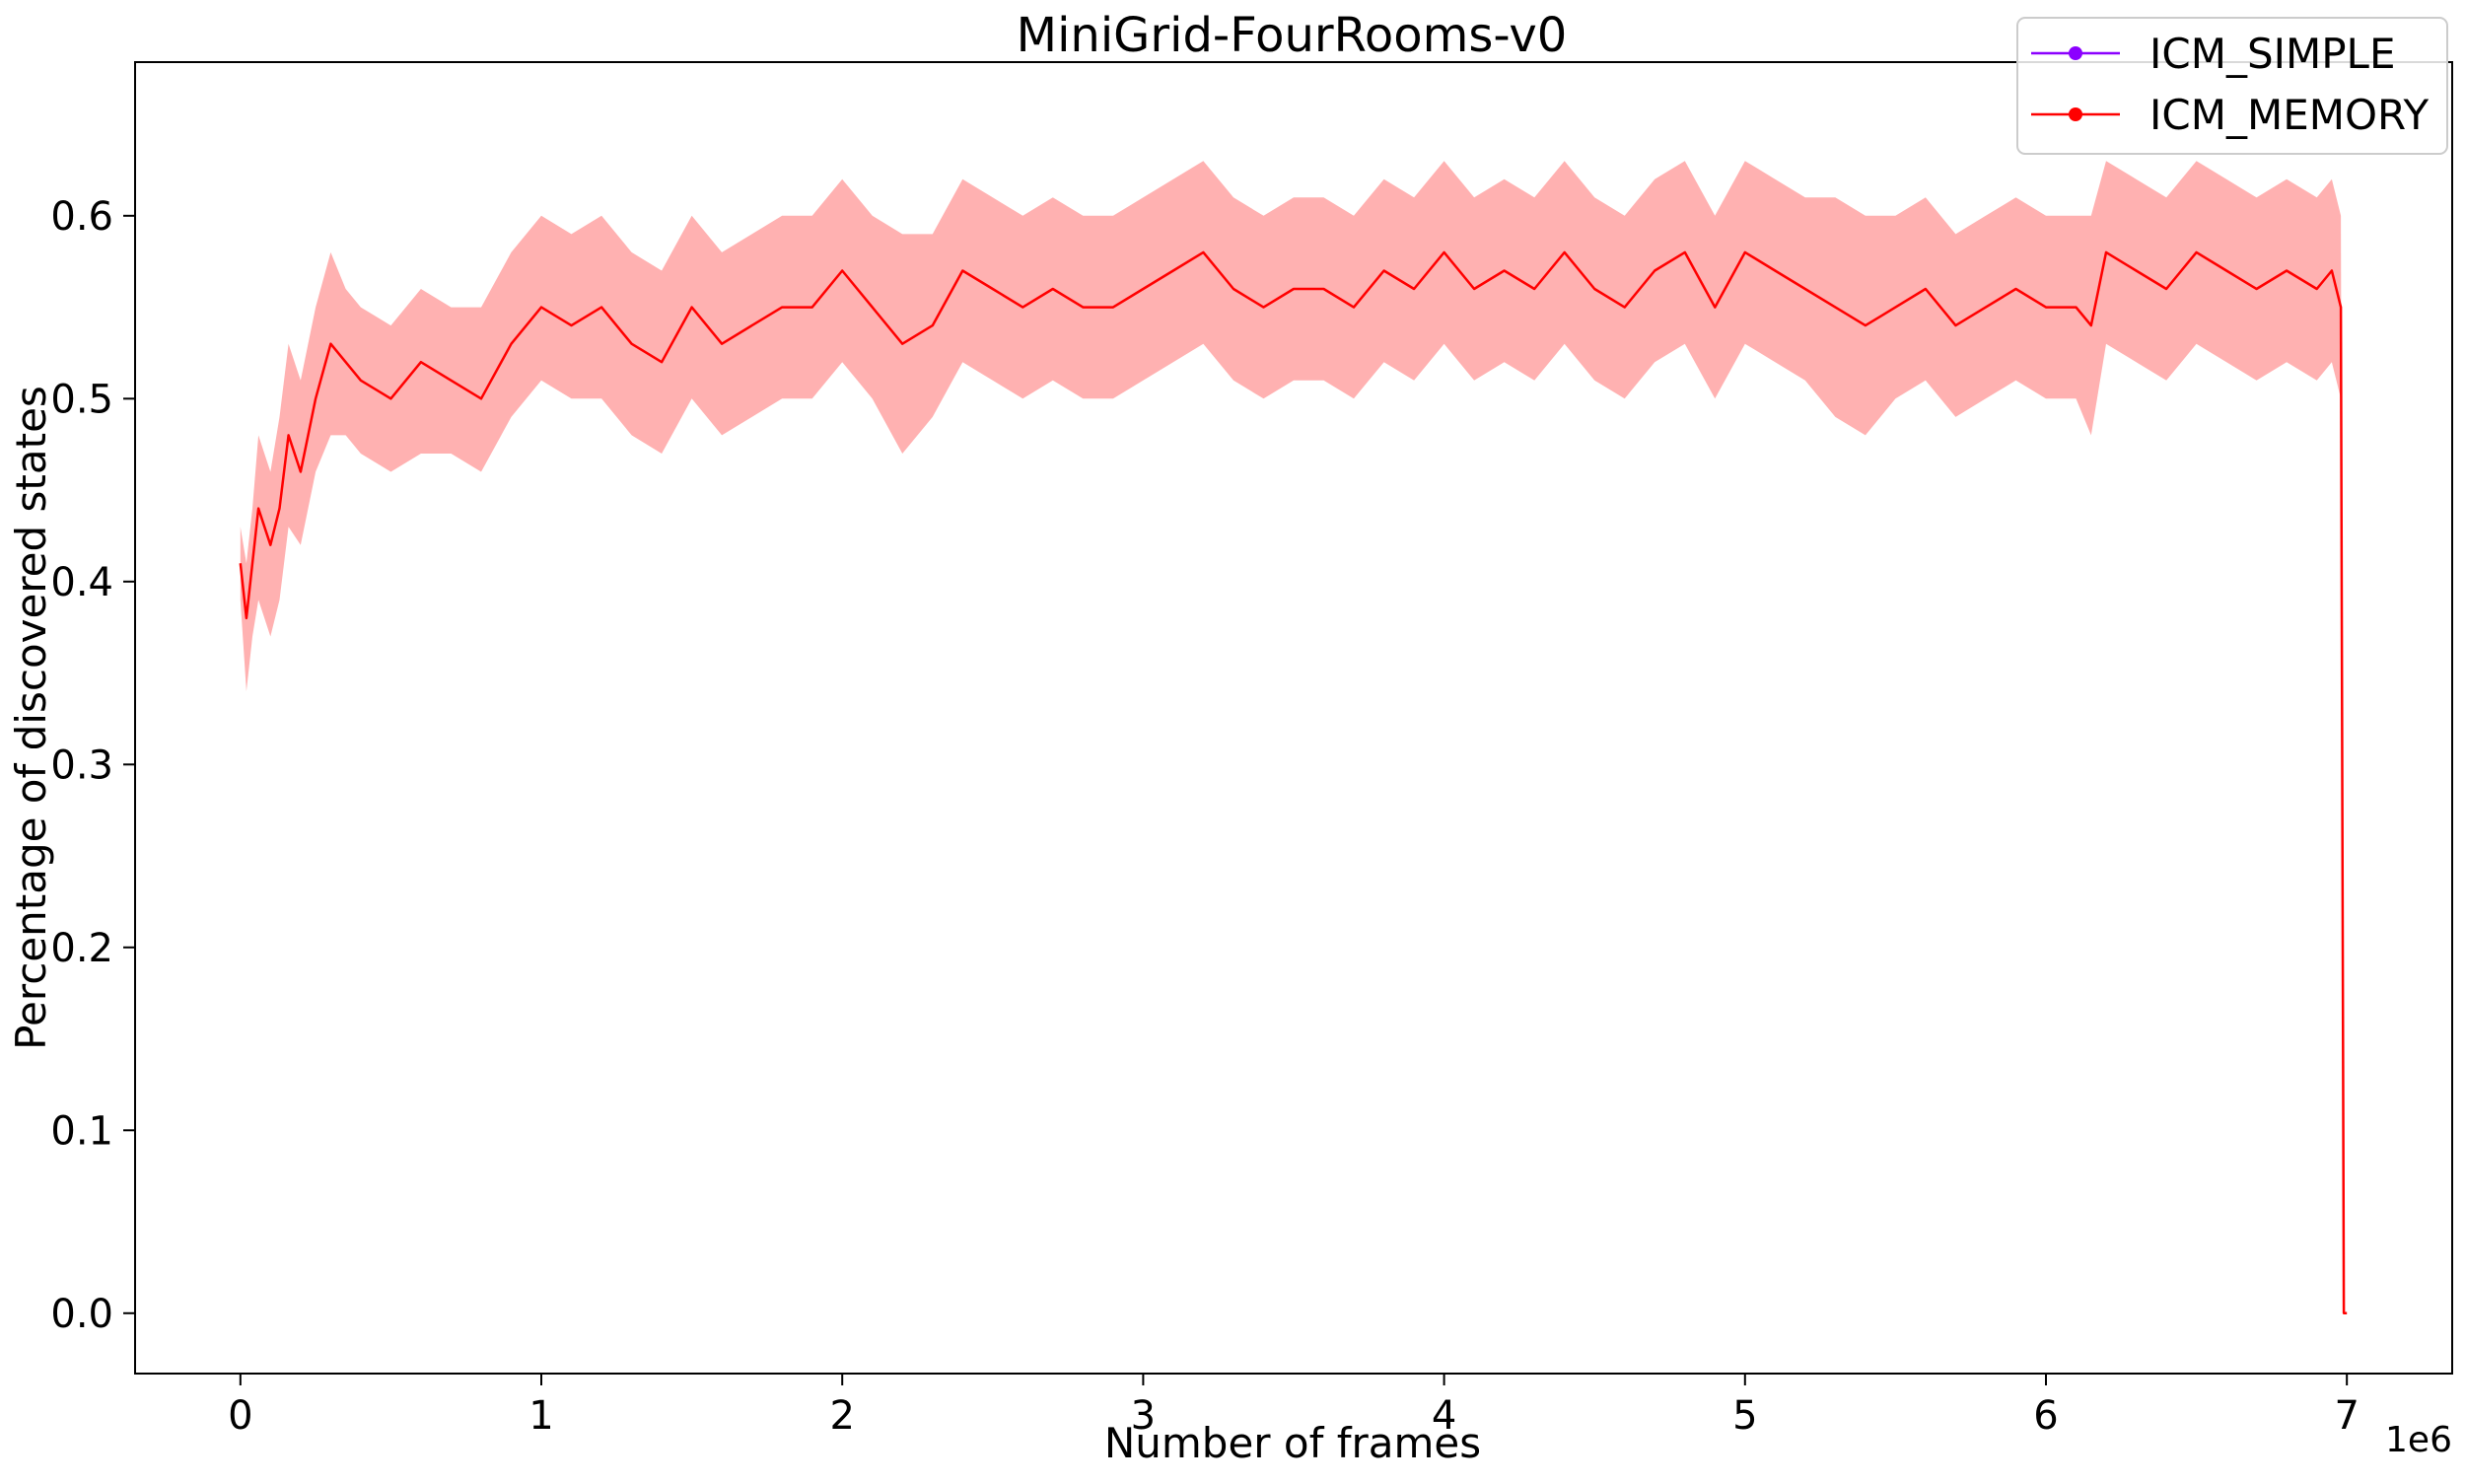 This screenshot has width=2465, height=1484. I want to click on x-tick-label: 3, so click(1143, 1416).